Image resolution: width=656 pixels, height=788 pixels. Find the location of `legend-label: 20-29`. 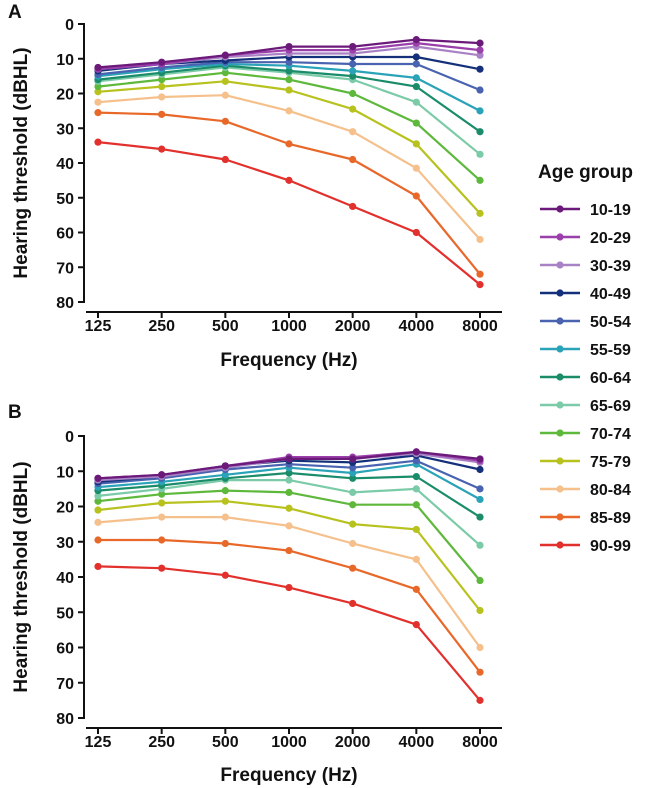

legend-label: 20-29 is located at coordinates (610, 238).